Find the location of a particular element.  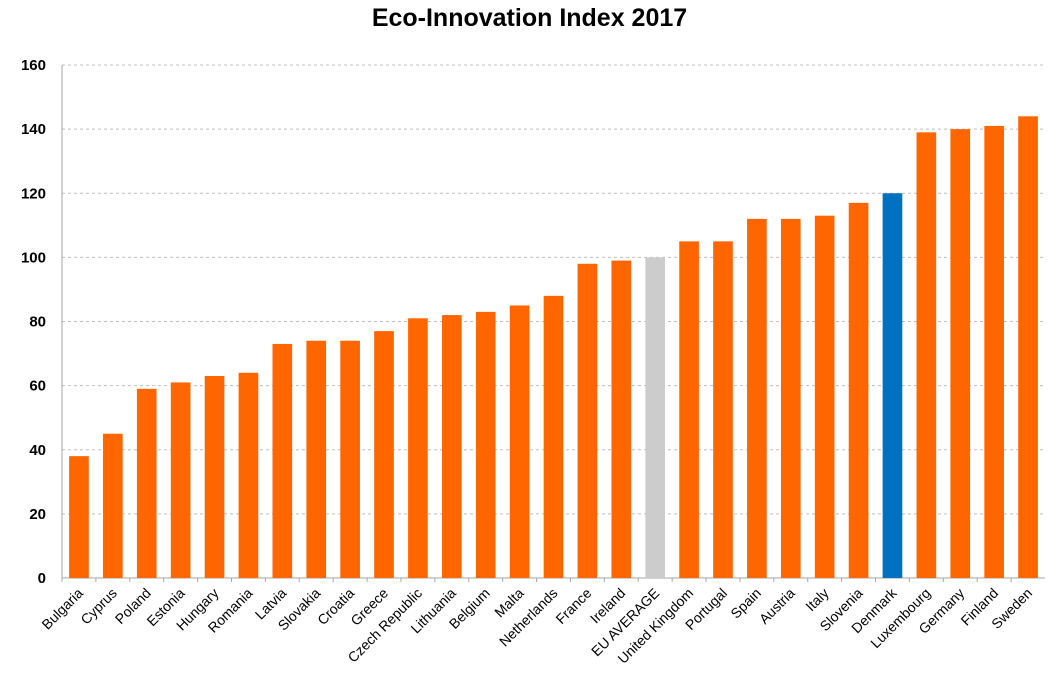

x-tick-label: France is located at coordinates (573, 606).